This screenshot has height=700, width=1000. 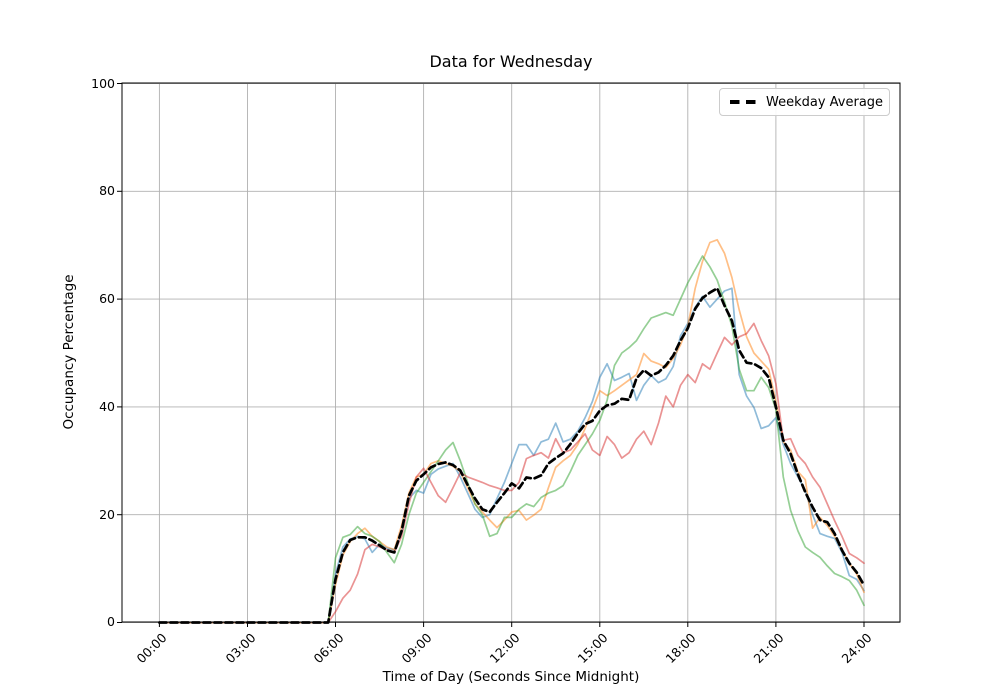 What do you see at coordinates (511, 677) in the screenshot?
I see `x-axis-label: Time of Day (Seconds Since Midnight)` at bounding box center [511, 677].